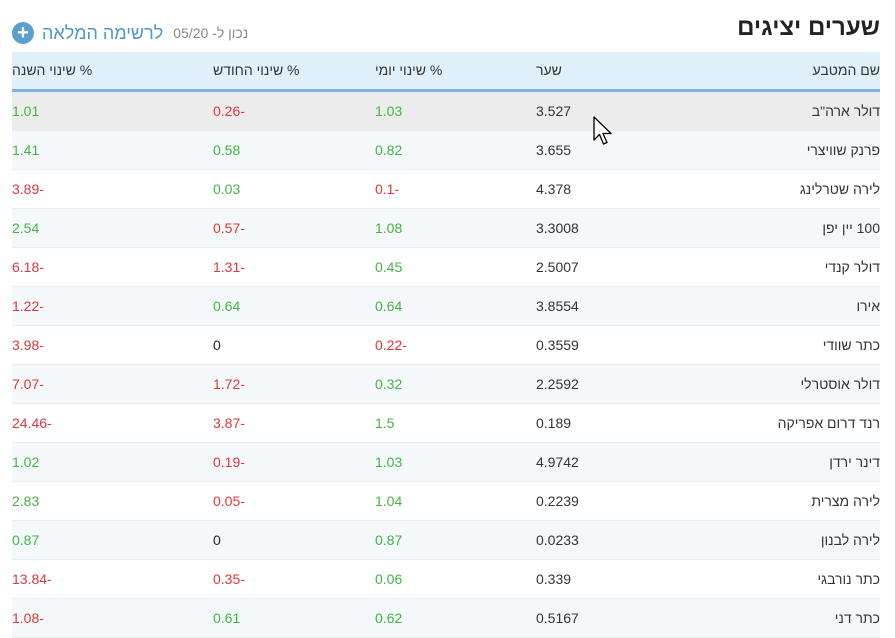  Describe the element at coordinates (293, 267) in the screenshot. I see `monthly-change-cell: -1.31` at that location.